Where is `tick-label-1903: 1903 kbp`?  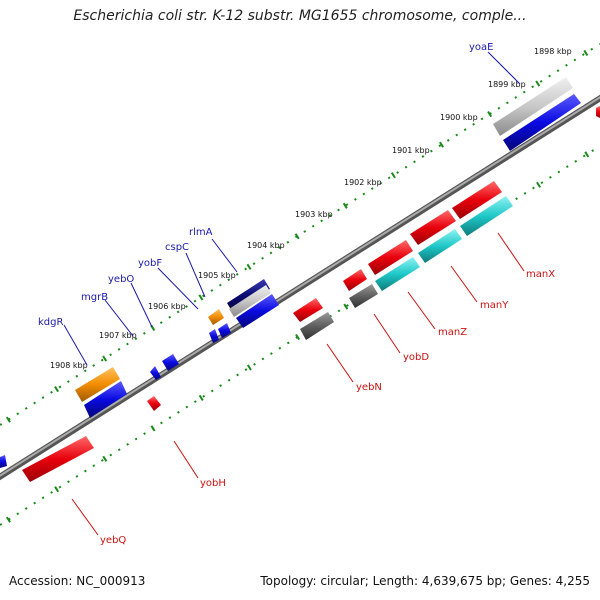 tick-label-1903: 1903 kbp is located at coordinates (314, 214).